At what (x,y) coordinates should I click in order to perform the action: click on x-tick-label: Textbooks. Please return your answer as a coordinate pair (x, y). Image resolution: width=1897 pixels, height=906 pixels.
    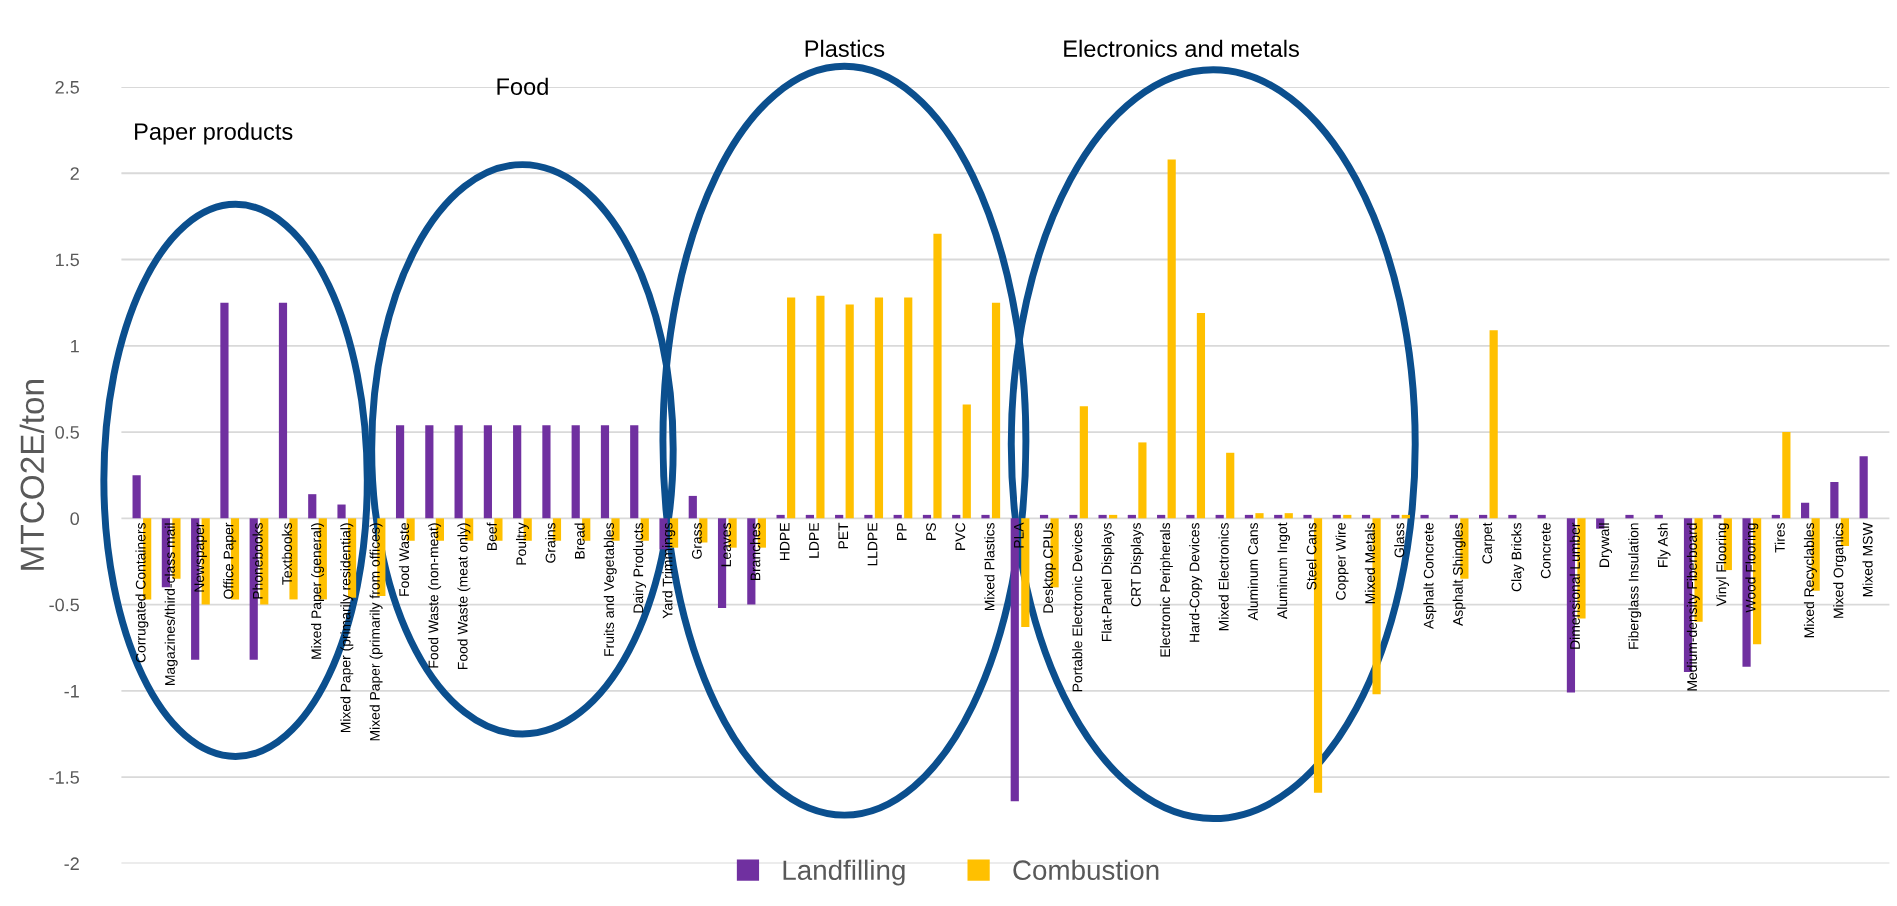
    Looking at the image, I should click on (286, 554).